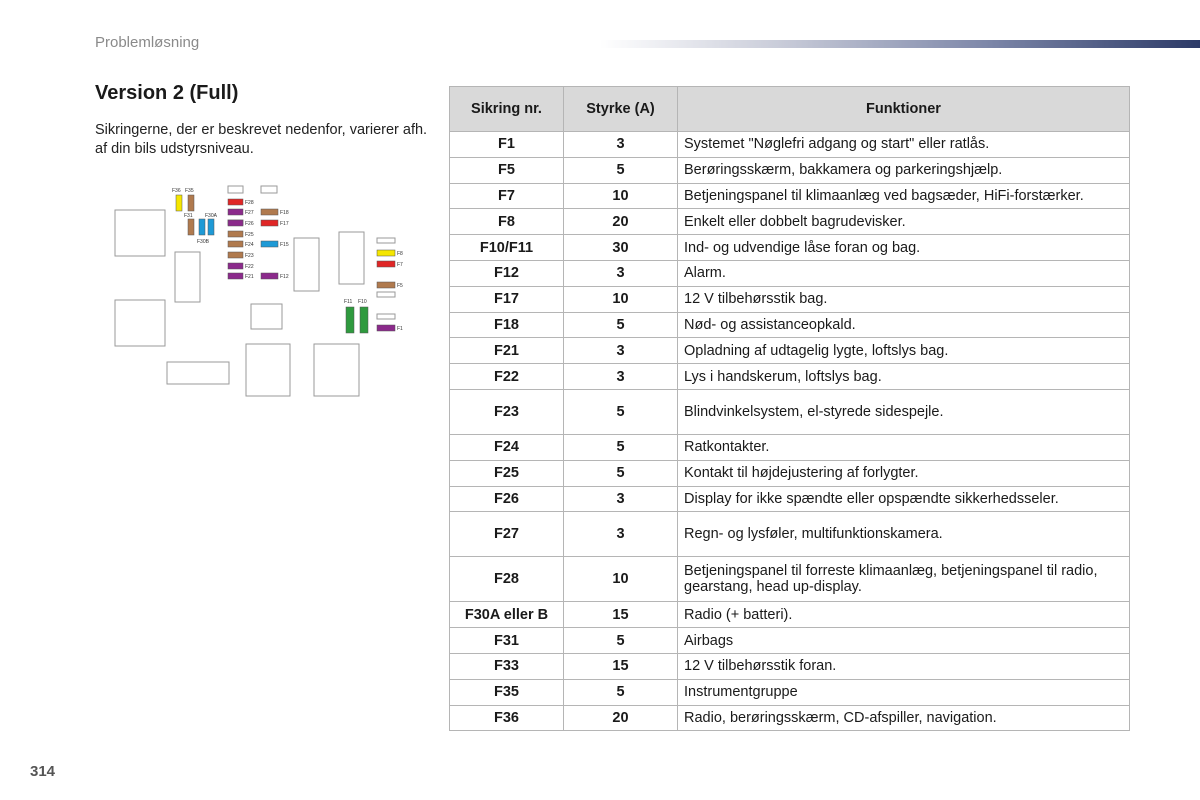  I want to click on label-f18: F18, so click(284, 213).